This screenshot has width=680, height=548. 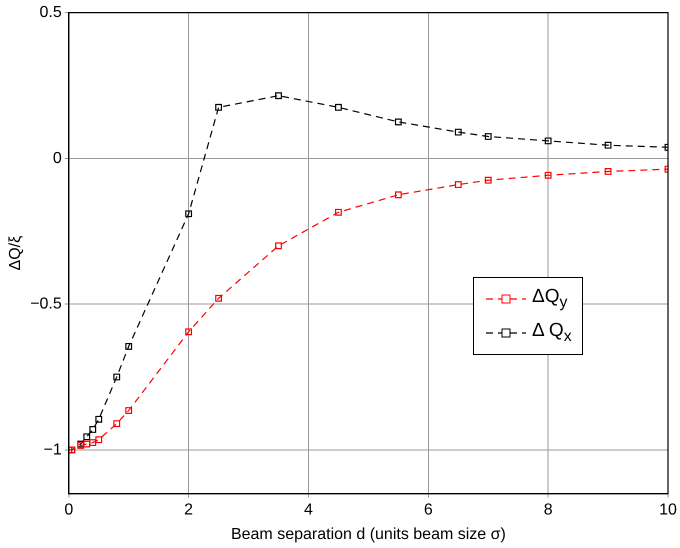 What do you see at coordinates (51, 13) in the screenshot?
I see `y-tick-label: 0.5` at bounding box center [51, 13].